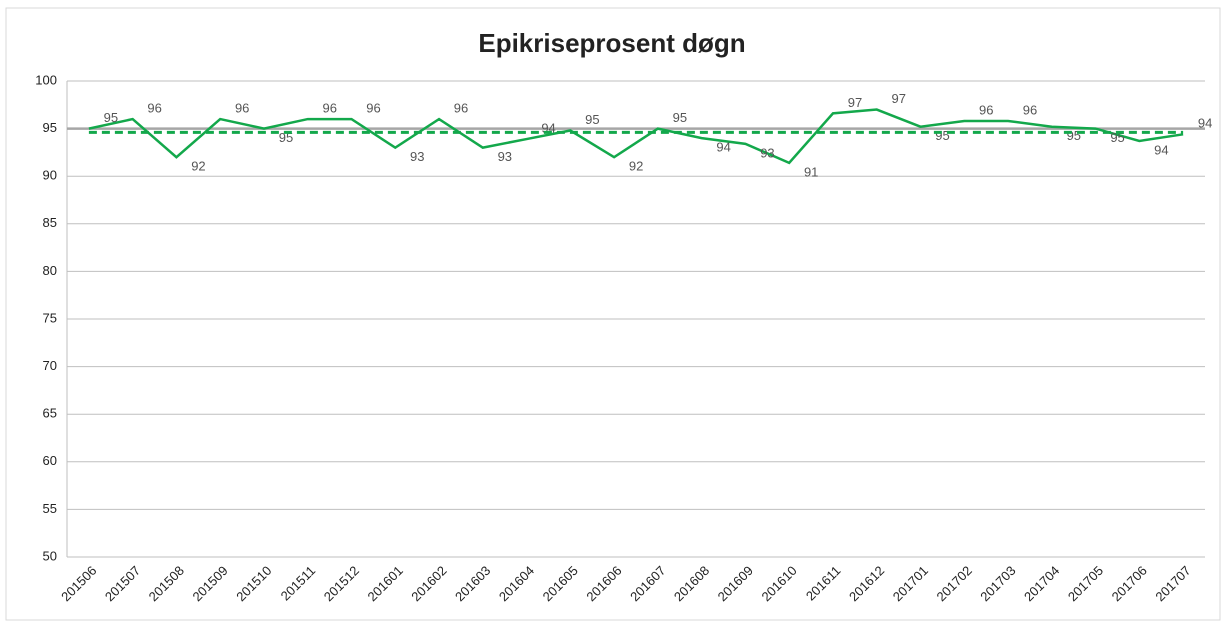 This screenshot has height=627, width=1223. I want to click on y-tick-label: 70, so click(50, 365).